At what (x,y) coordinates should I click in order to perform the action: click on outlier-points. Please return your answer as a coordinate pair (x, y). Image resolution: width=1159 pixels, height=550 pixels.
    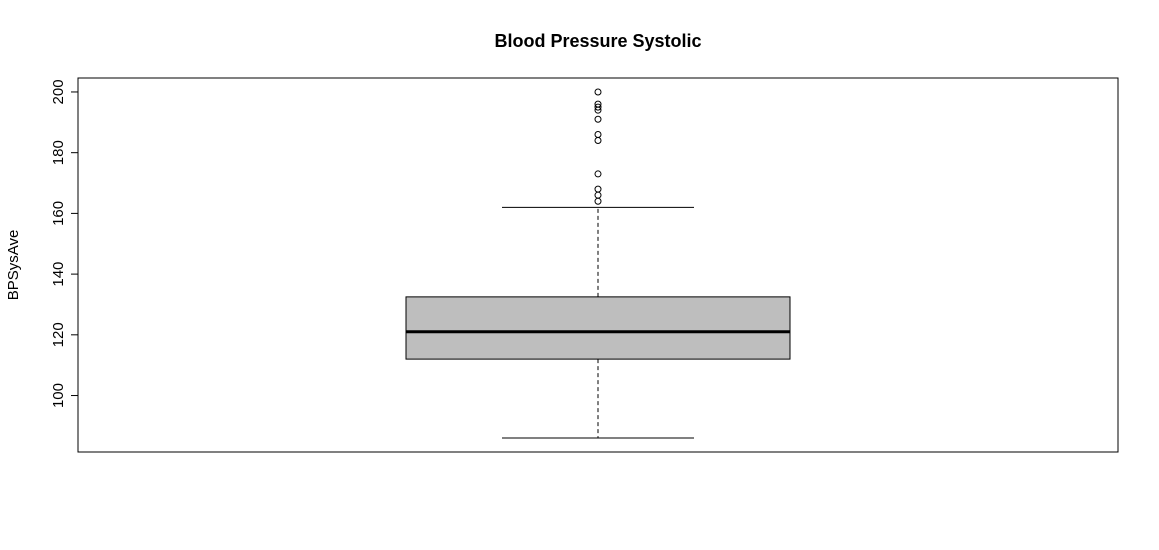
    Looking at the image, I should click on (598, 146).